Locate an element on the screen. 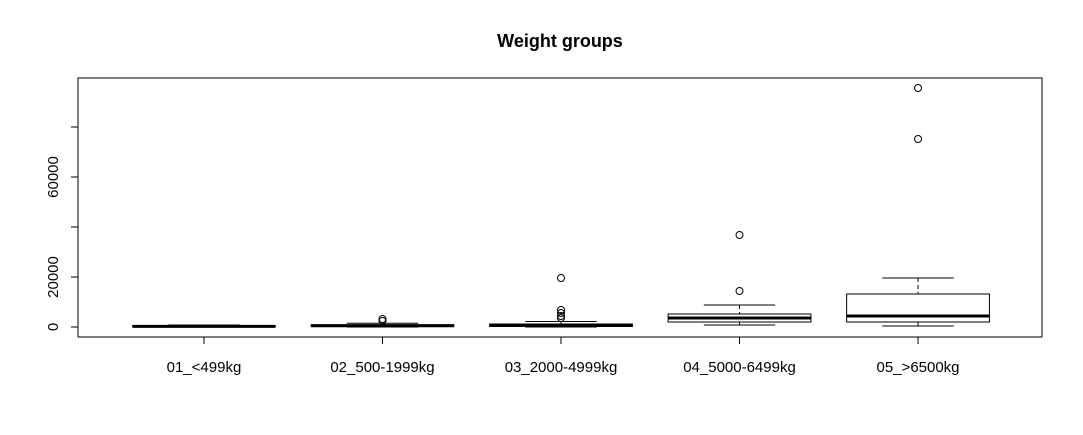 Image resolution: width=1083 pixels, height=435 pixels. y-tick-label: 60000 is located at coordinates (53, 177).